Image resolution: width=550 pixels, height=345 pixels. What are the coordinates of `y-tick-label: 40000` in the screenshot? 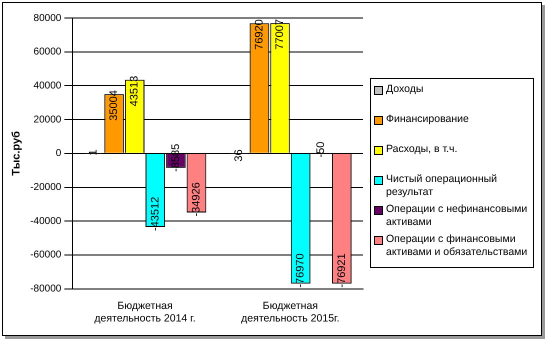 It's located at (48, 86).